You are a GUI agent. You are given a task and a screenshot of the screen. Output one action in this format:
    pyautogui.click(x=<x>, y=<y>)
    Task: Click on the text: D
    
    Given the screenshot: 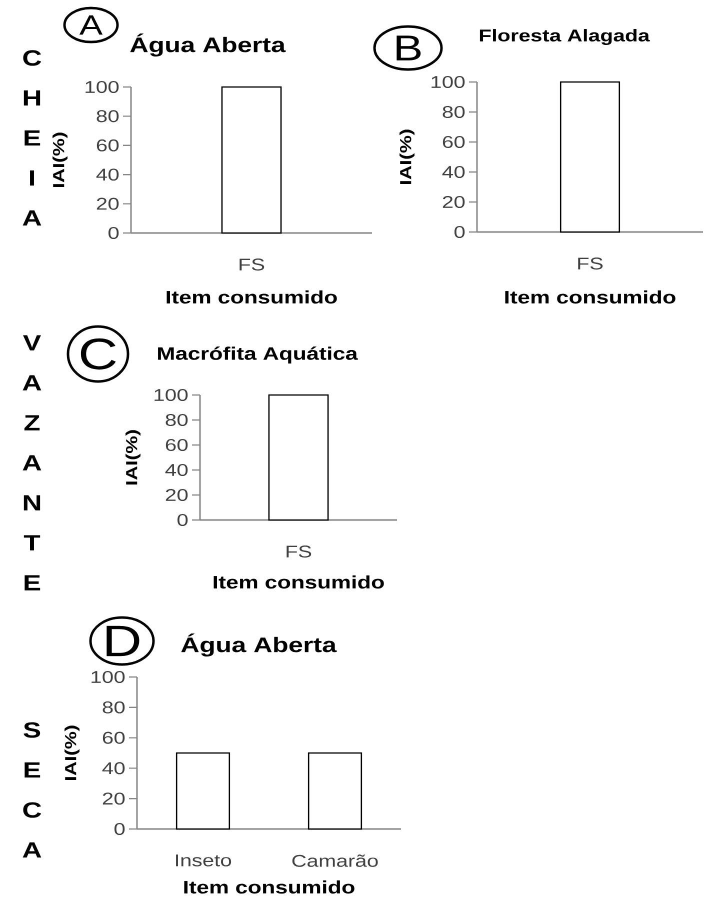 What is the action you would take?
    pyautogui.click(x=123, y=641)
    